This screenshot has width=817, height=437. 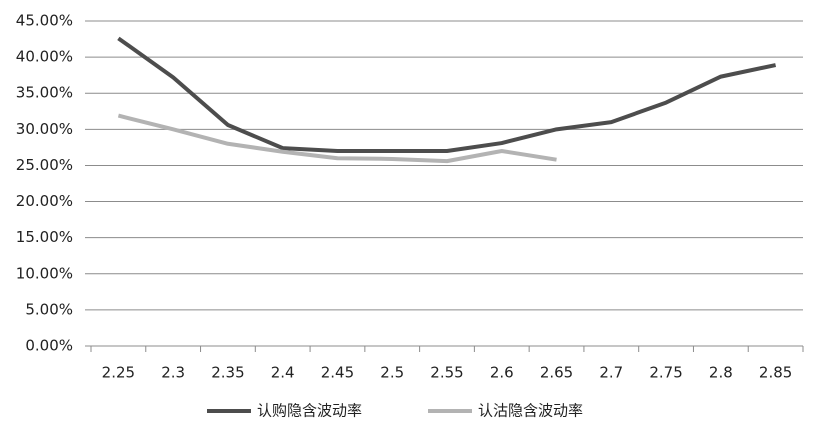 I want to click on x-tick-label: 2.75, so click(x=665, y=373).